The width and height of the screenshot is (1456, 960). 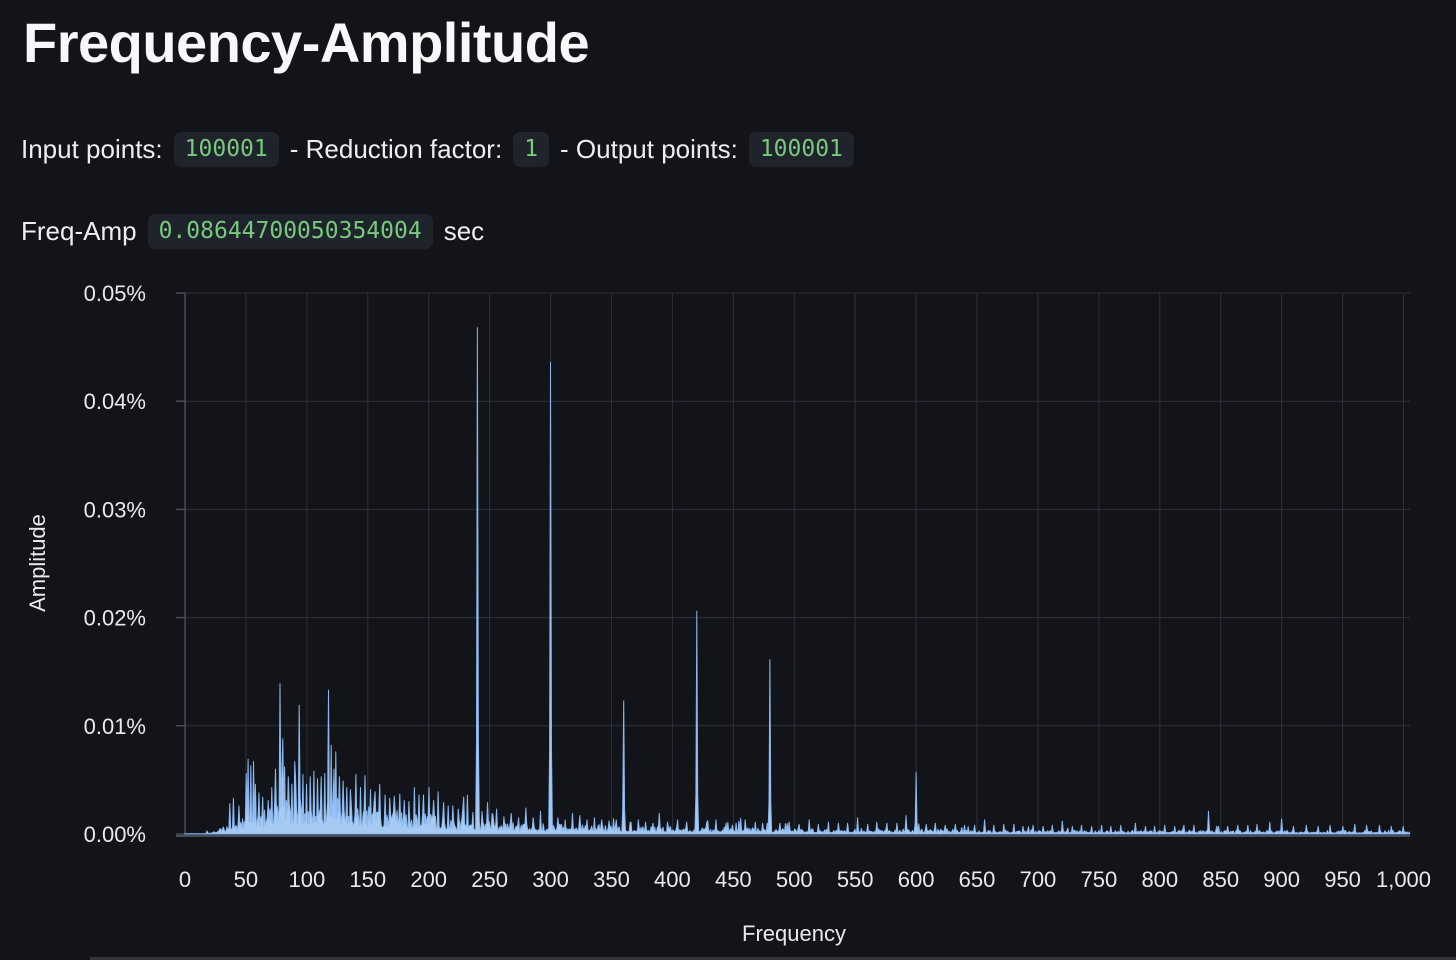 What do you see at coordinates (611, 879) in the screenshot?
I see `x-tick-label: 350` at bounding box center [611, 879].